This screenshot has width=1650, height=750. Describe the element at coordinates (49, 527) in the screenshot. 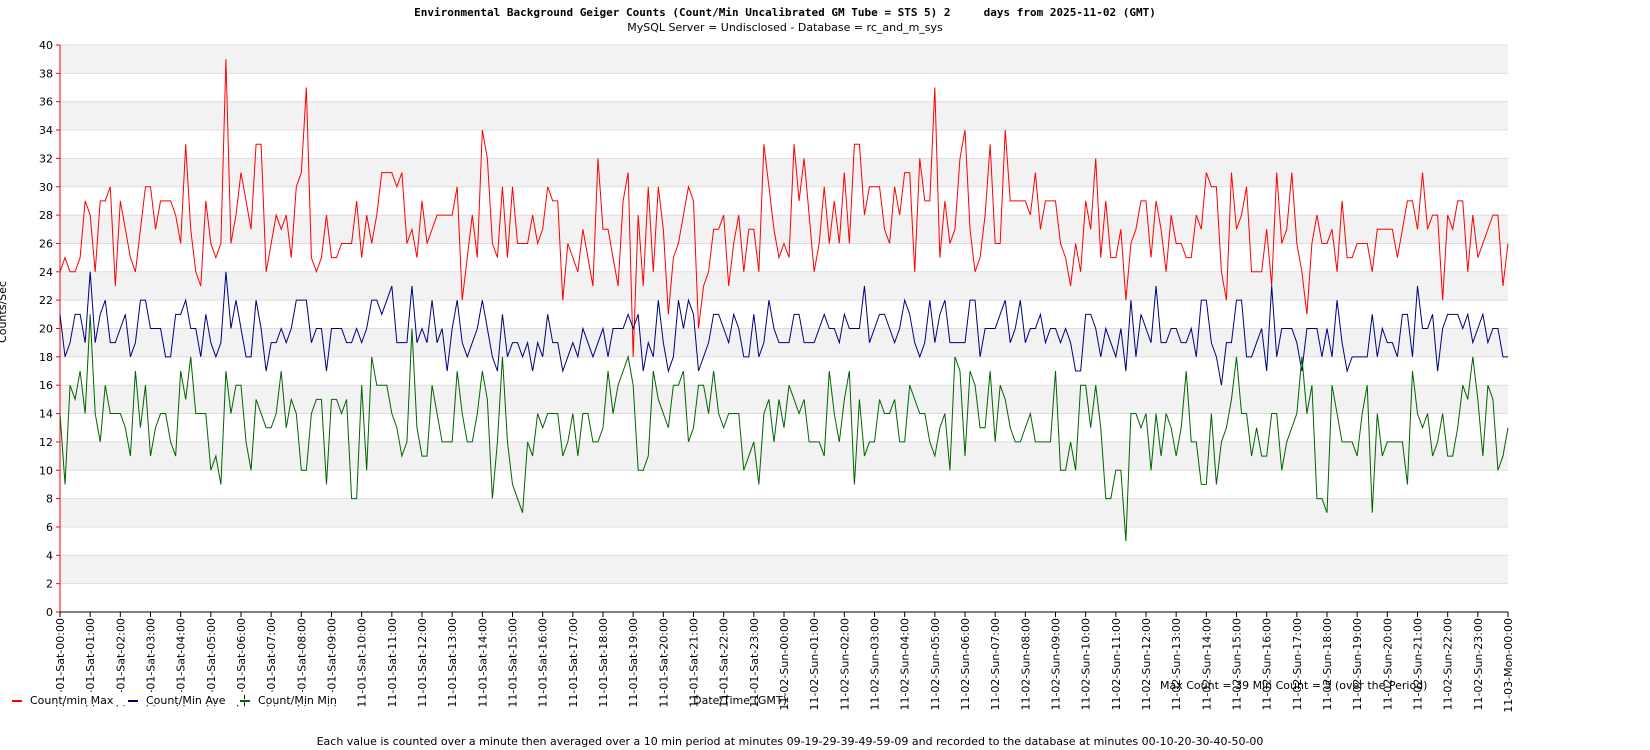

I see `y-tick-label: 6` at that location.